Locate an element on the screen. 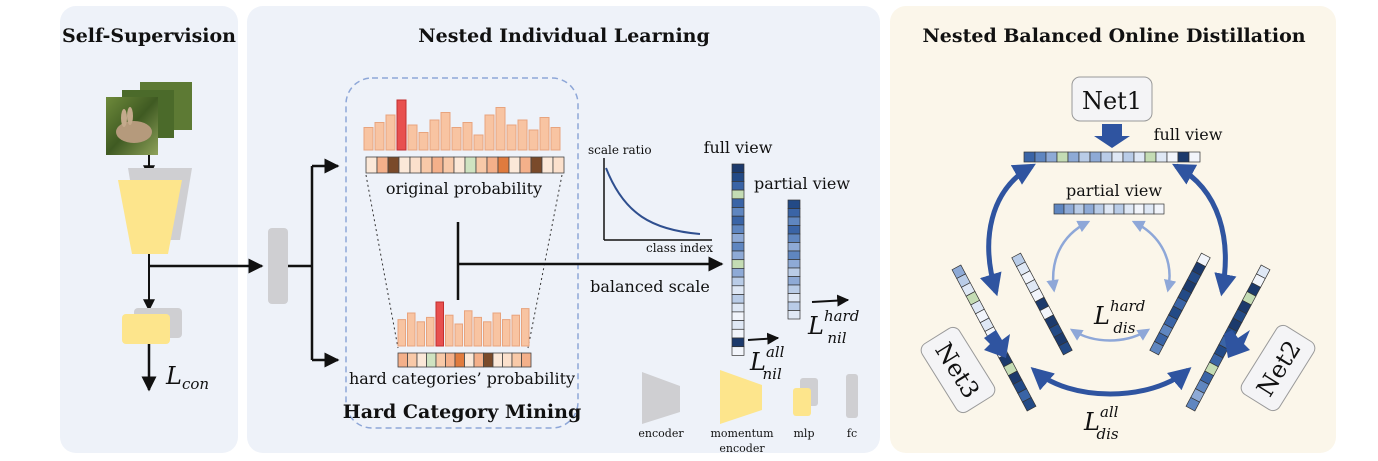 Image resolution: width=1378 pixels, height=461 pixels. hard-probability-strip is located at coordinates (464, 360).